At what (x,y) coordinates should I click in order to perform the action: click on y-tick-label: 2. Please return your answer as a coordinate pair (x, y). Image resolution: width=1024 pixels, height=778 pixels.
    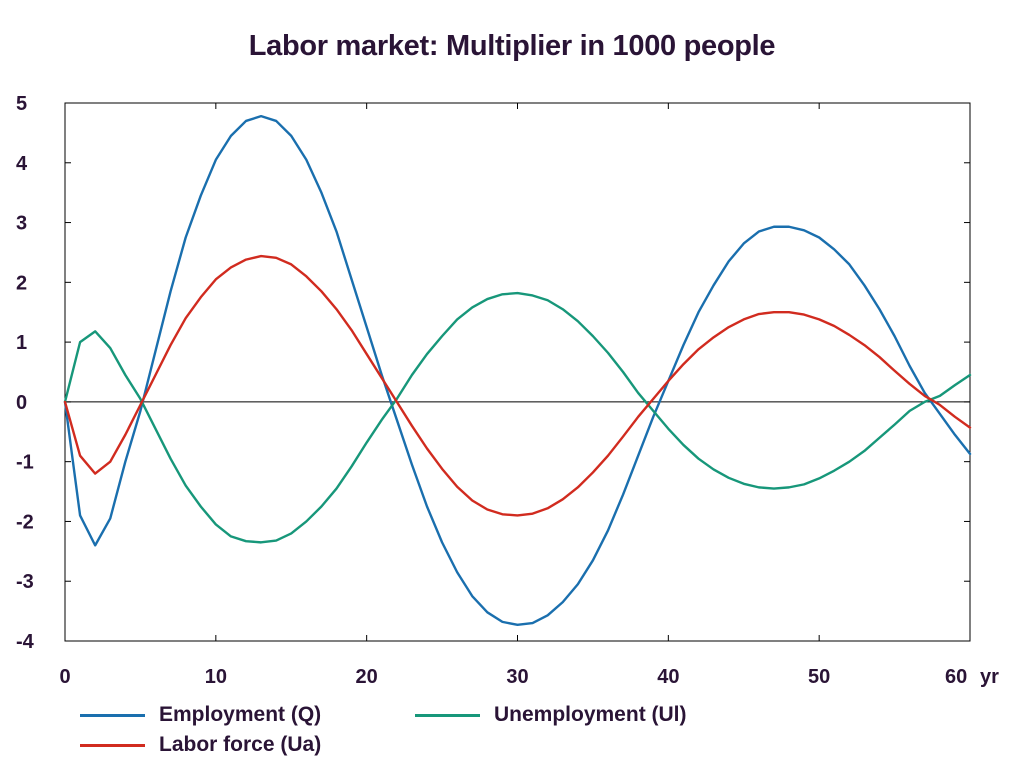
    Looking at the image, I should click on (21, 283).